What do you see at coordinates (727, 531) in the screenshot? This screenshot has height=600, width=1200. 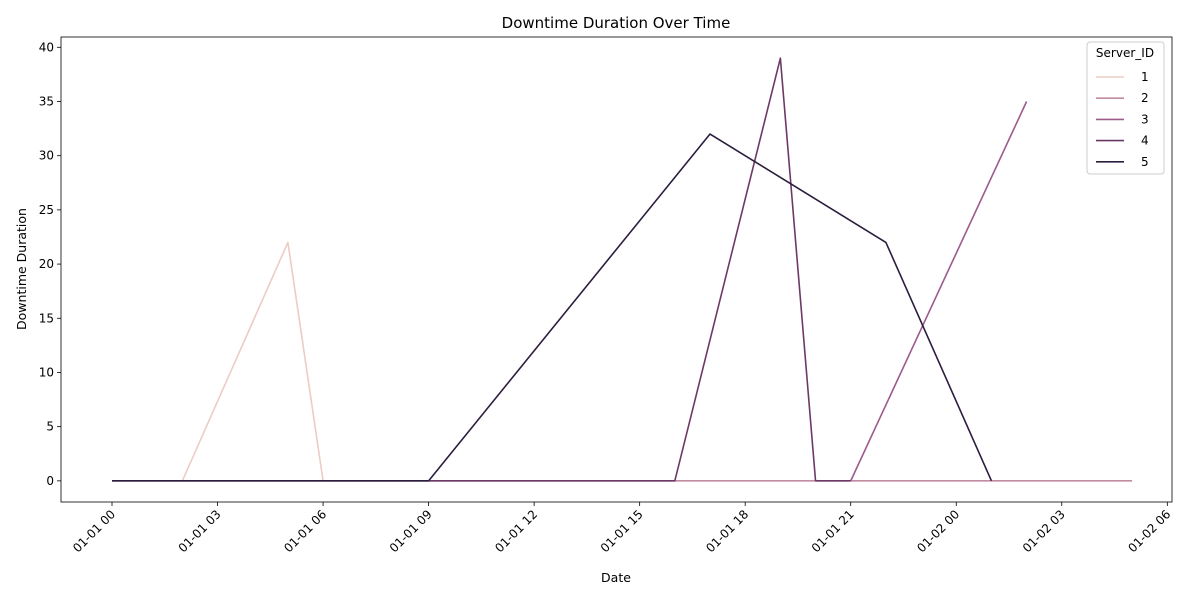 I see `x-tick-label: 01-01 18` at bounding box center [727, 531].